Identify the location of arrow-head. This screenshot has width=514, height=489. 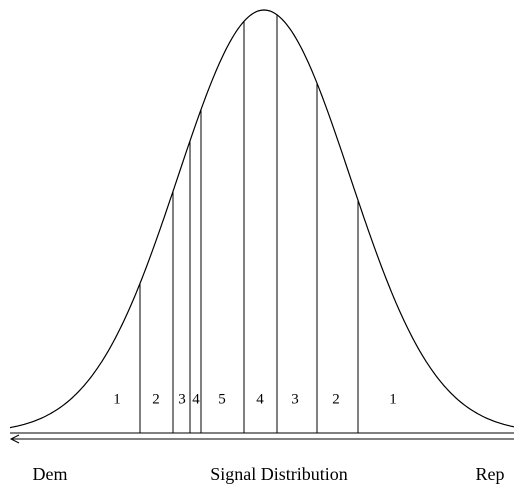
(14, 439).